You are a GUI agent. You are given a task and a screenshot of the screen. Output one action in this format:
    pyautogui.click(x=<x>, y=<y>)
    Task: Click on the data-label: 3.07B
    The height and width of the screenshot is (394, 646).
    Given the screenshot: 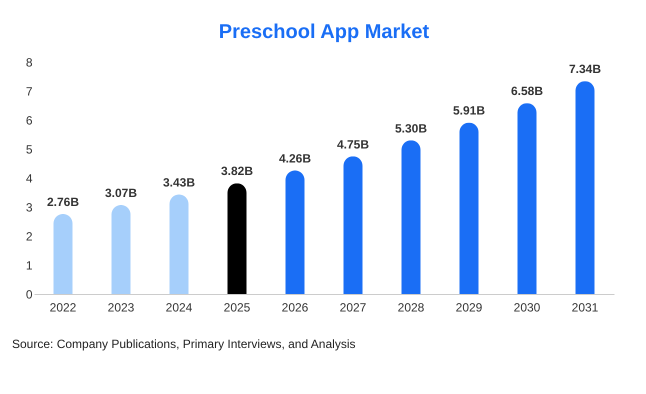 What is the action you would take?
    pyautogui.click(x=121, y=193)
    